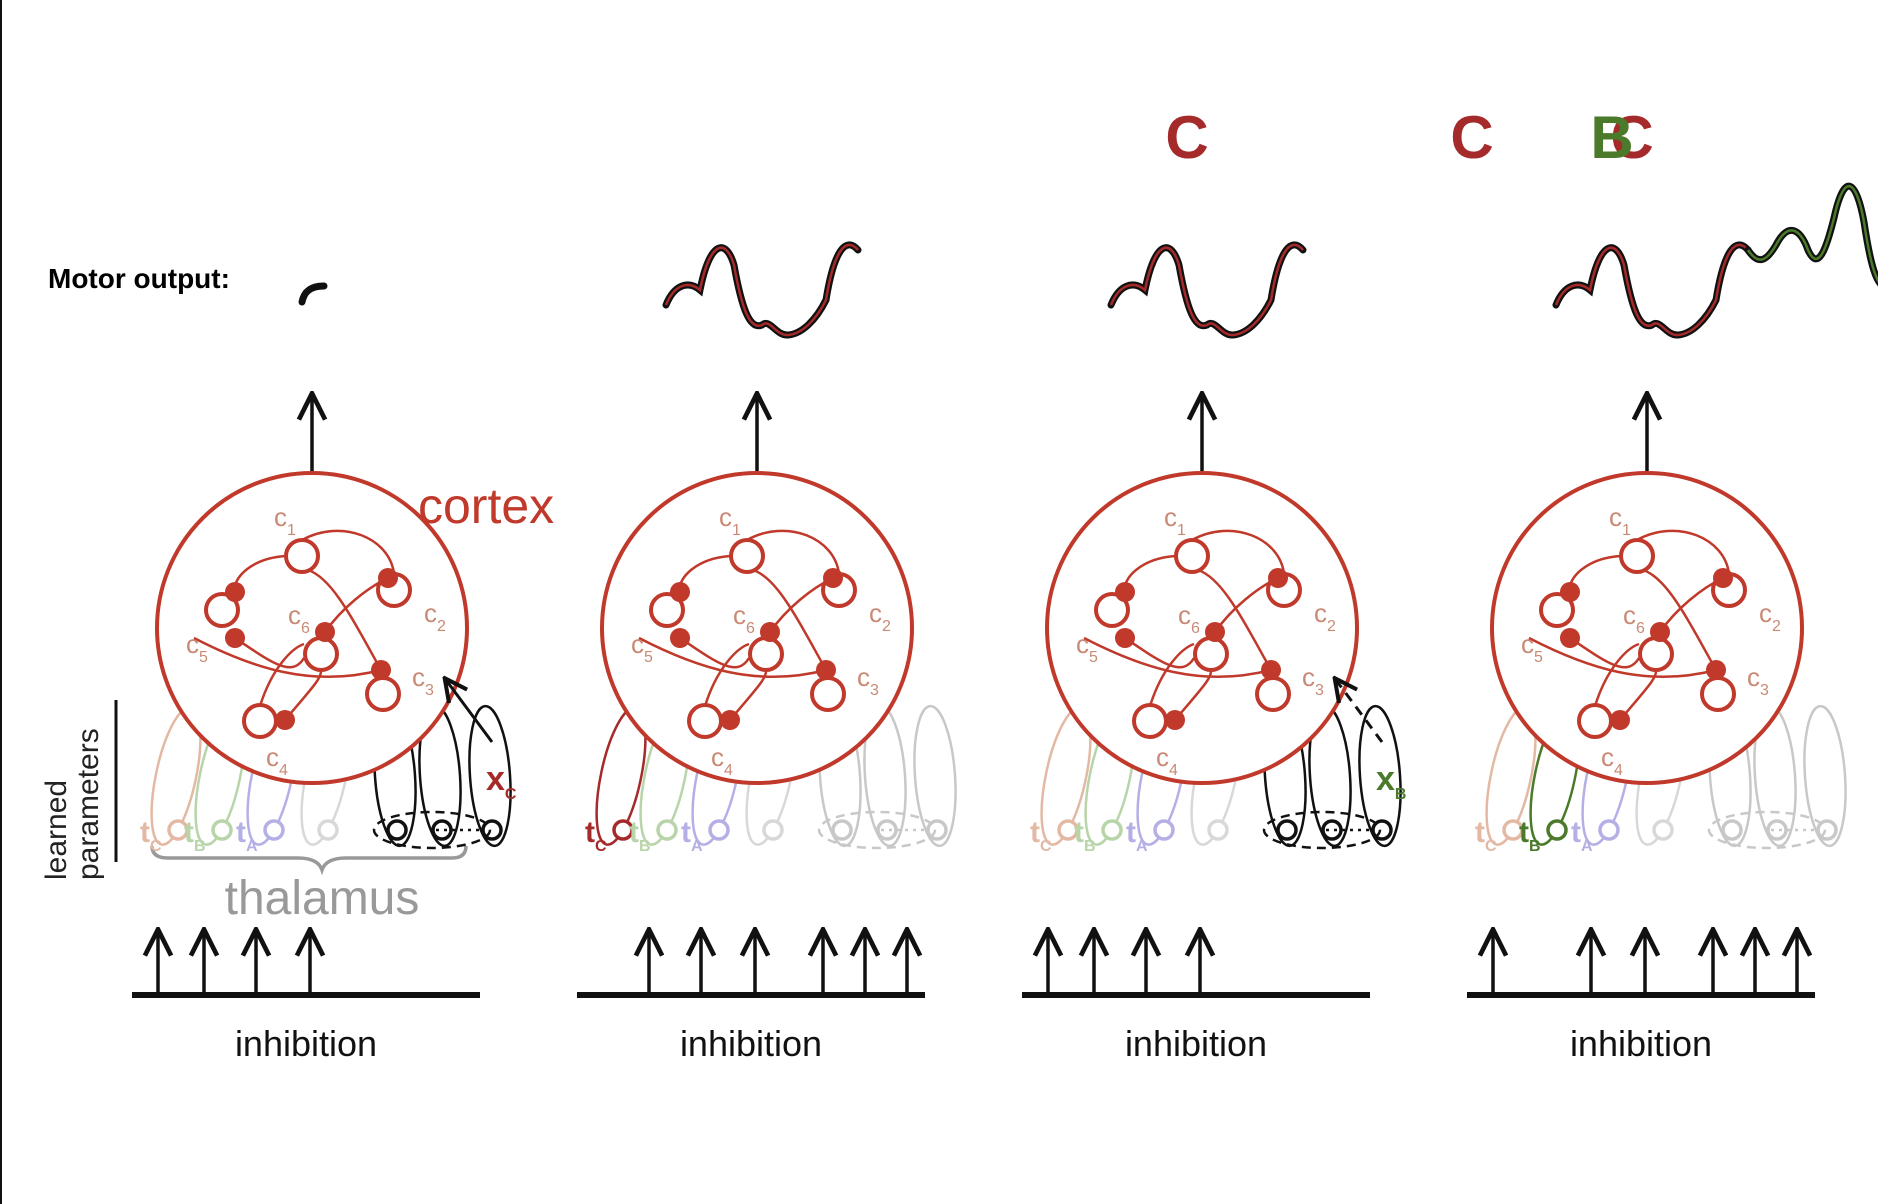 This screenshot has height=1204, width=1878. Describe the element at coordinates (343, 673) in the screenshot. I see `panel-1: c1 c2 c3 c4 c5 c6 cortex tC tB tA xC inhibition` at that location.